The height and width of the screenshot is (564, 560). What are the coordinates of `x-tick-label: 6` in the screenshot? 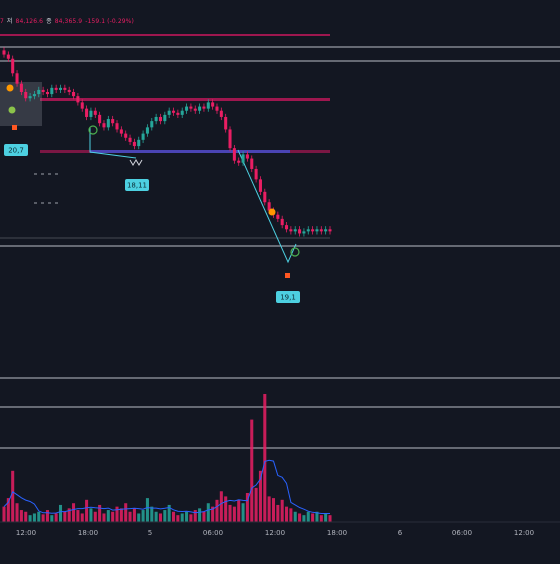 It's located at (400, 533).